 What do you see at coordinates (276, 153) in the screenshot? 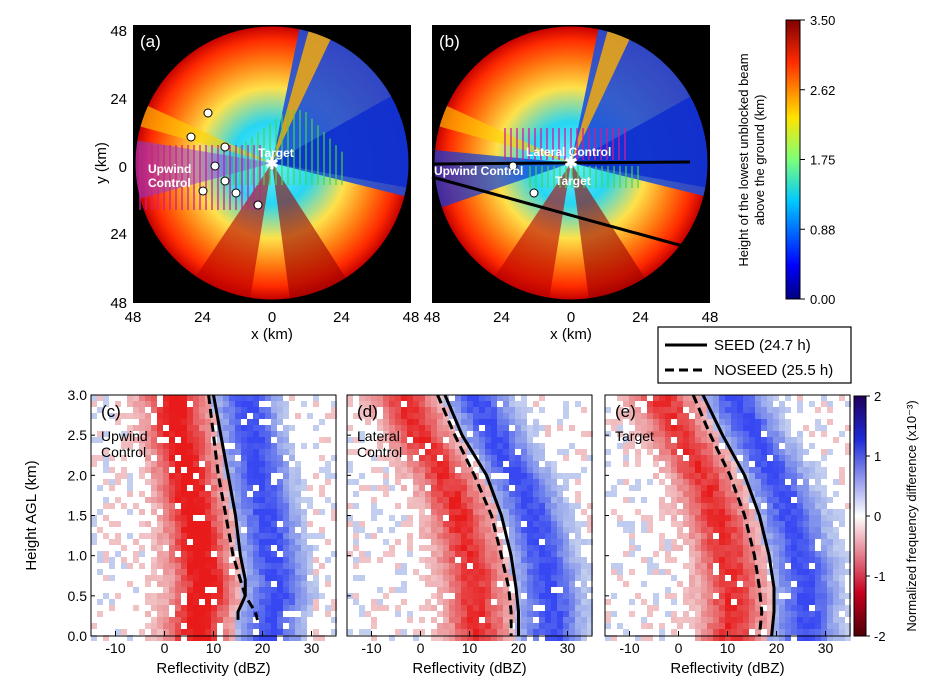
I see `panel-a-target-label: Target` at bounding box center [276, 153].